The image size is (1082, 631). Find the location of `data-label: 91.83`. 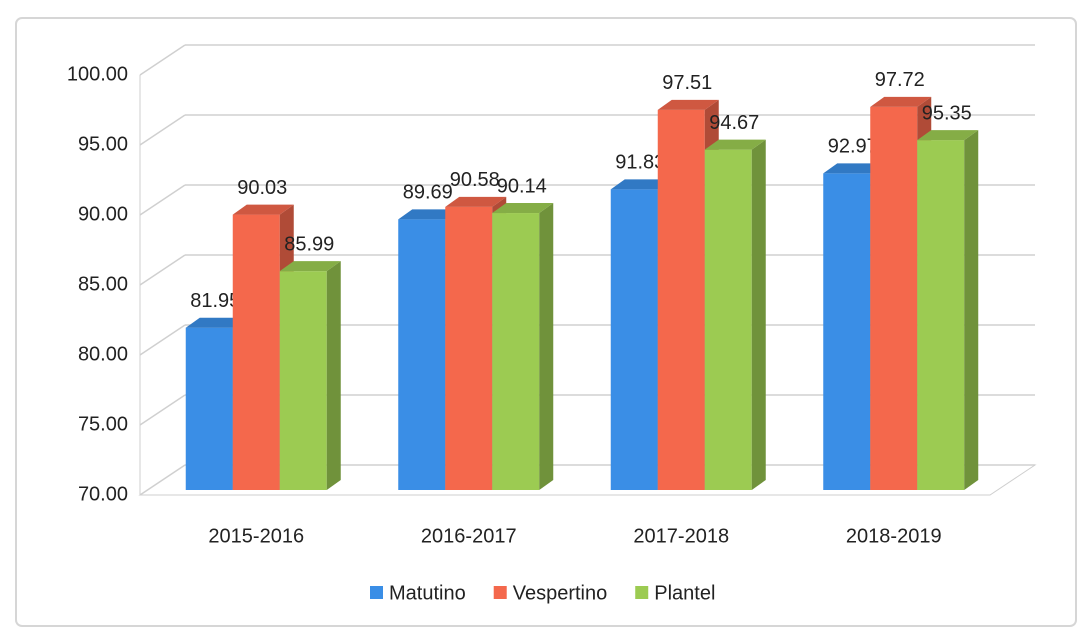

data-label: 91.83 is located at coordinates (640, 163).